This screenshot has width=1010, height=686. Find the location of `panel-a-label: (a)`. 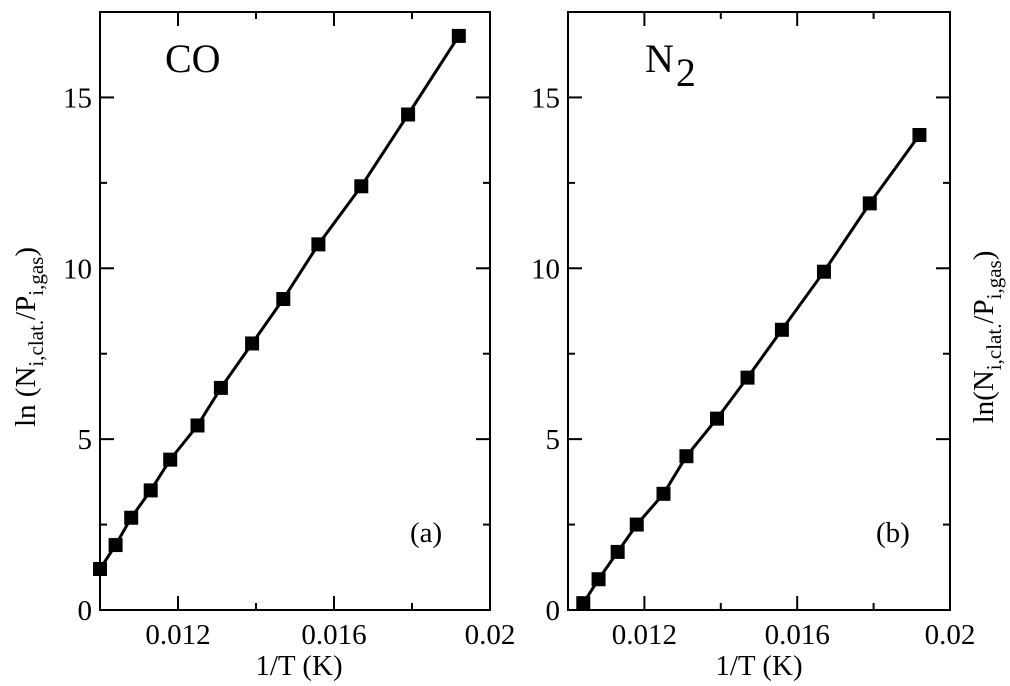

panel-a-label: (a) is located at coordinates (426, 533).